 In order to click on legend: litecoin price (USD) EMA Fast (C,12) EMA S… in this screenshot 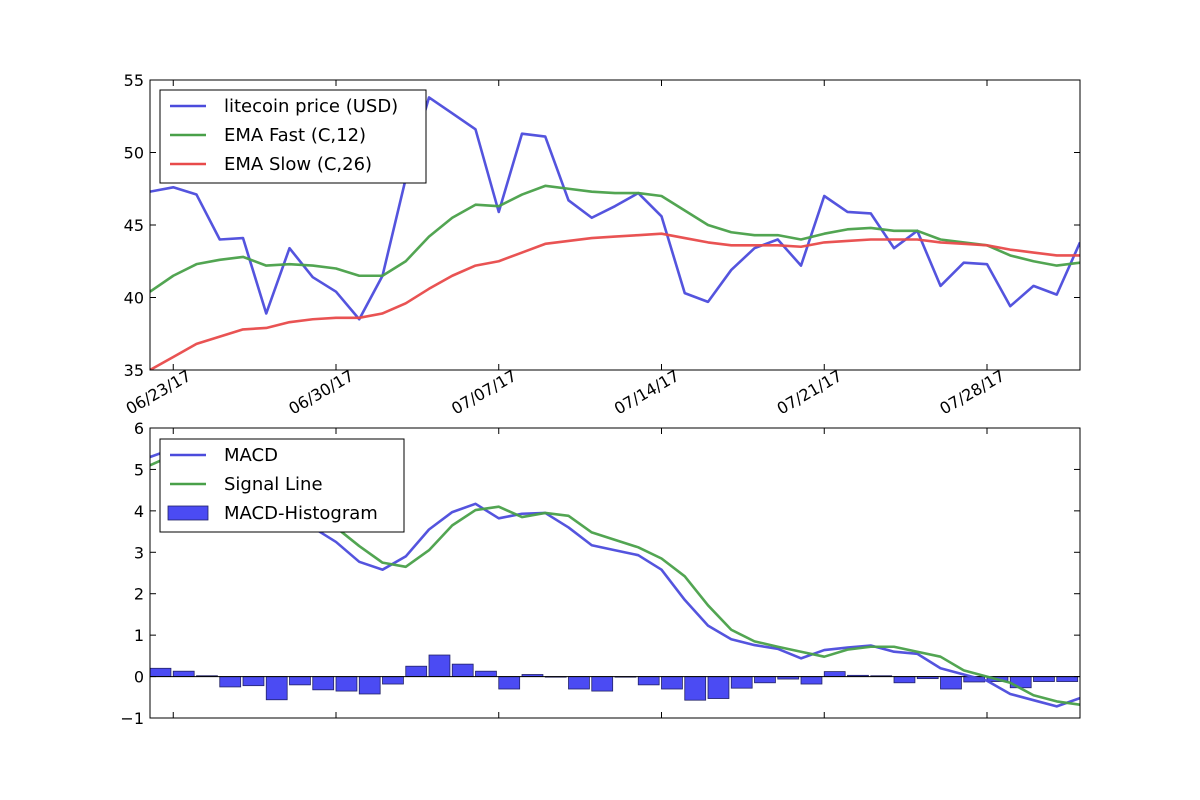, I will do `click(293, 136)`.